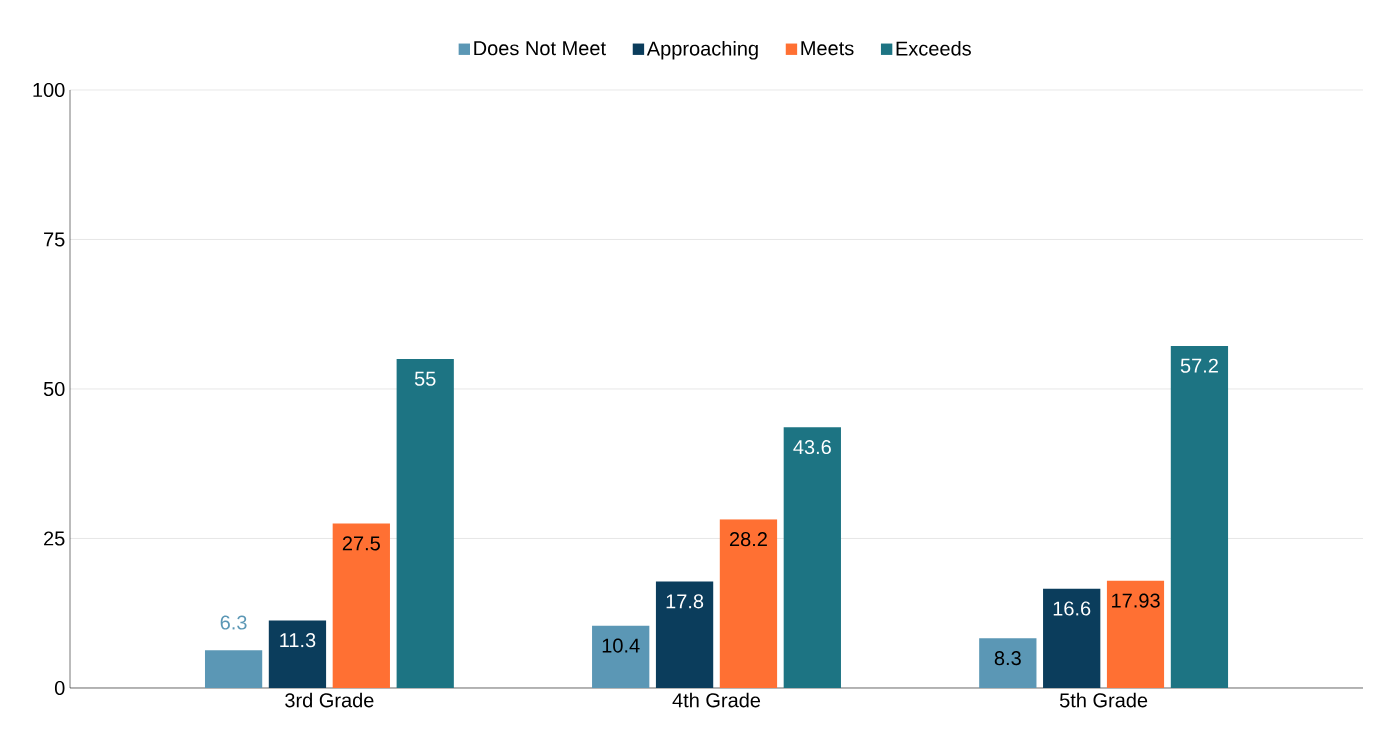  I want to click on data-label: 17.93, so click(1136, 600).